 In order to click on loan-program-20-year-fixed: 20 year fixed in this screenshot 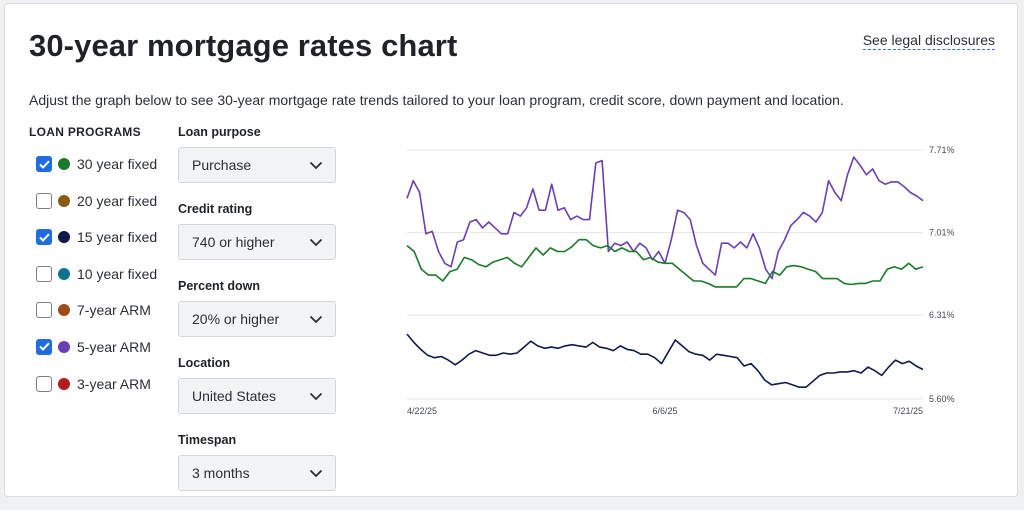, I will do `click(99, 201)`.